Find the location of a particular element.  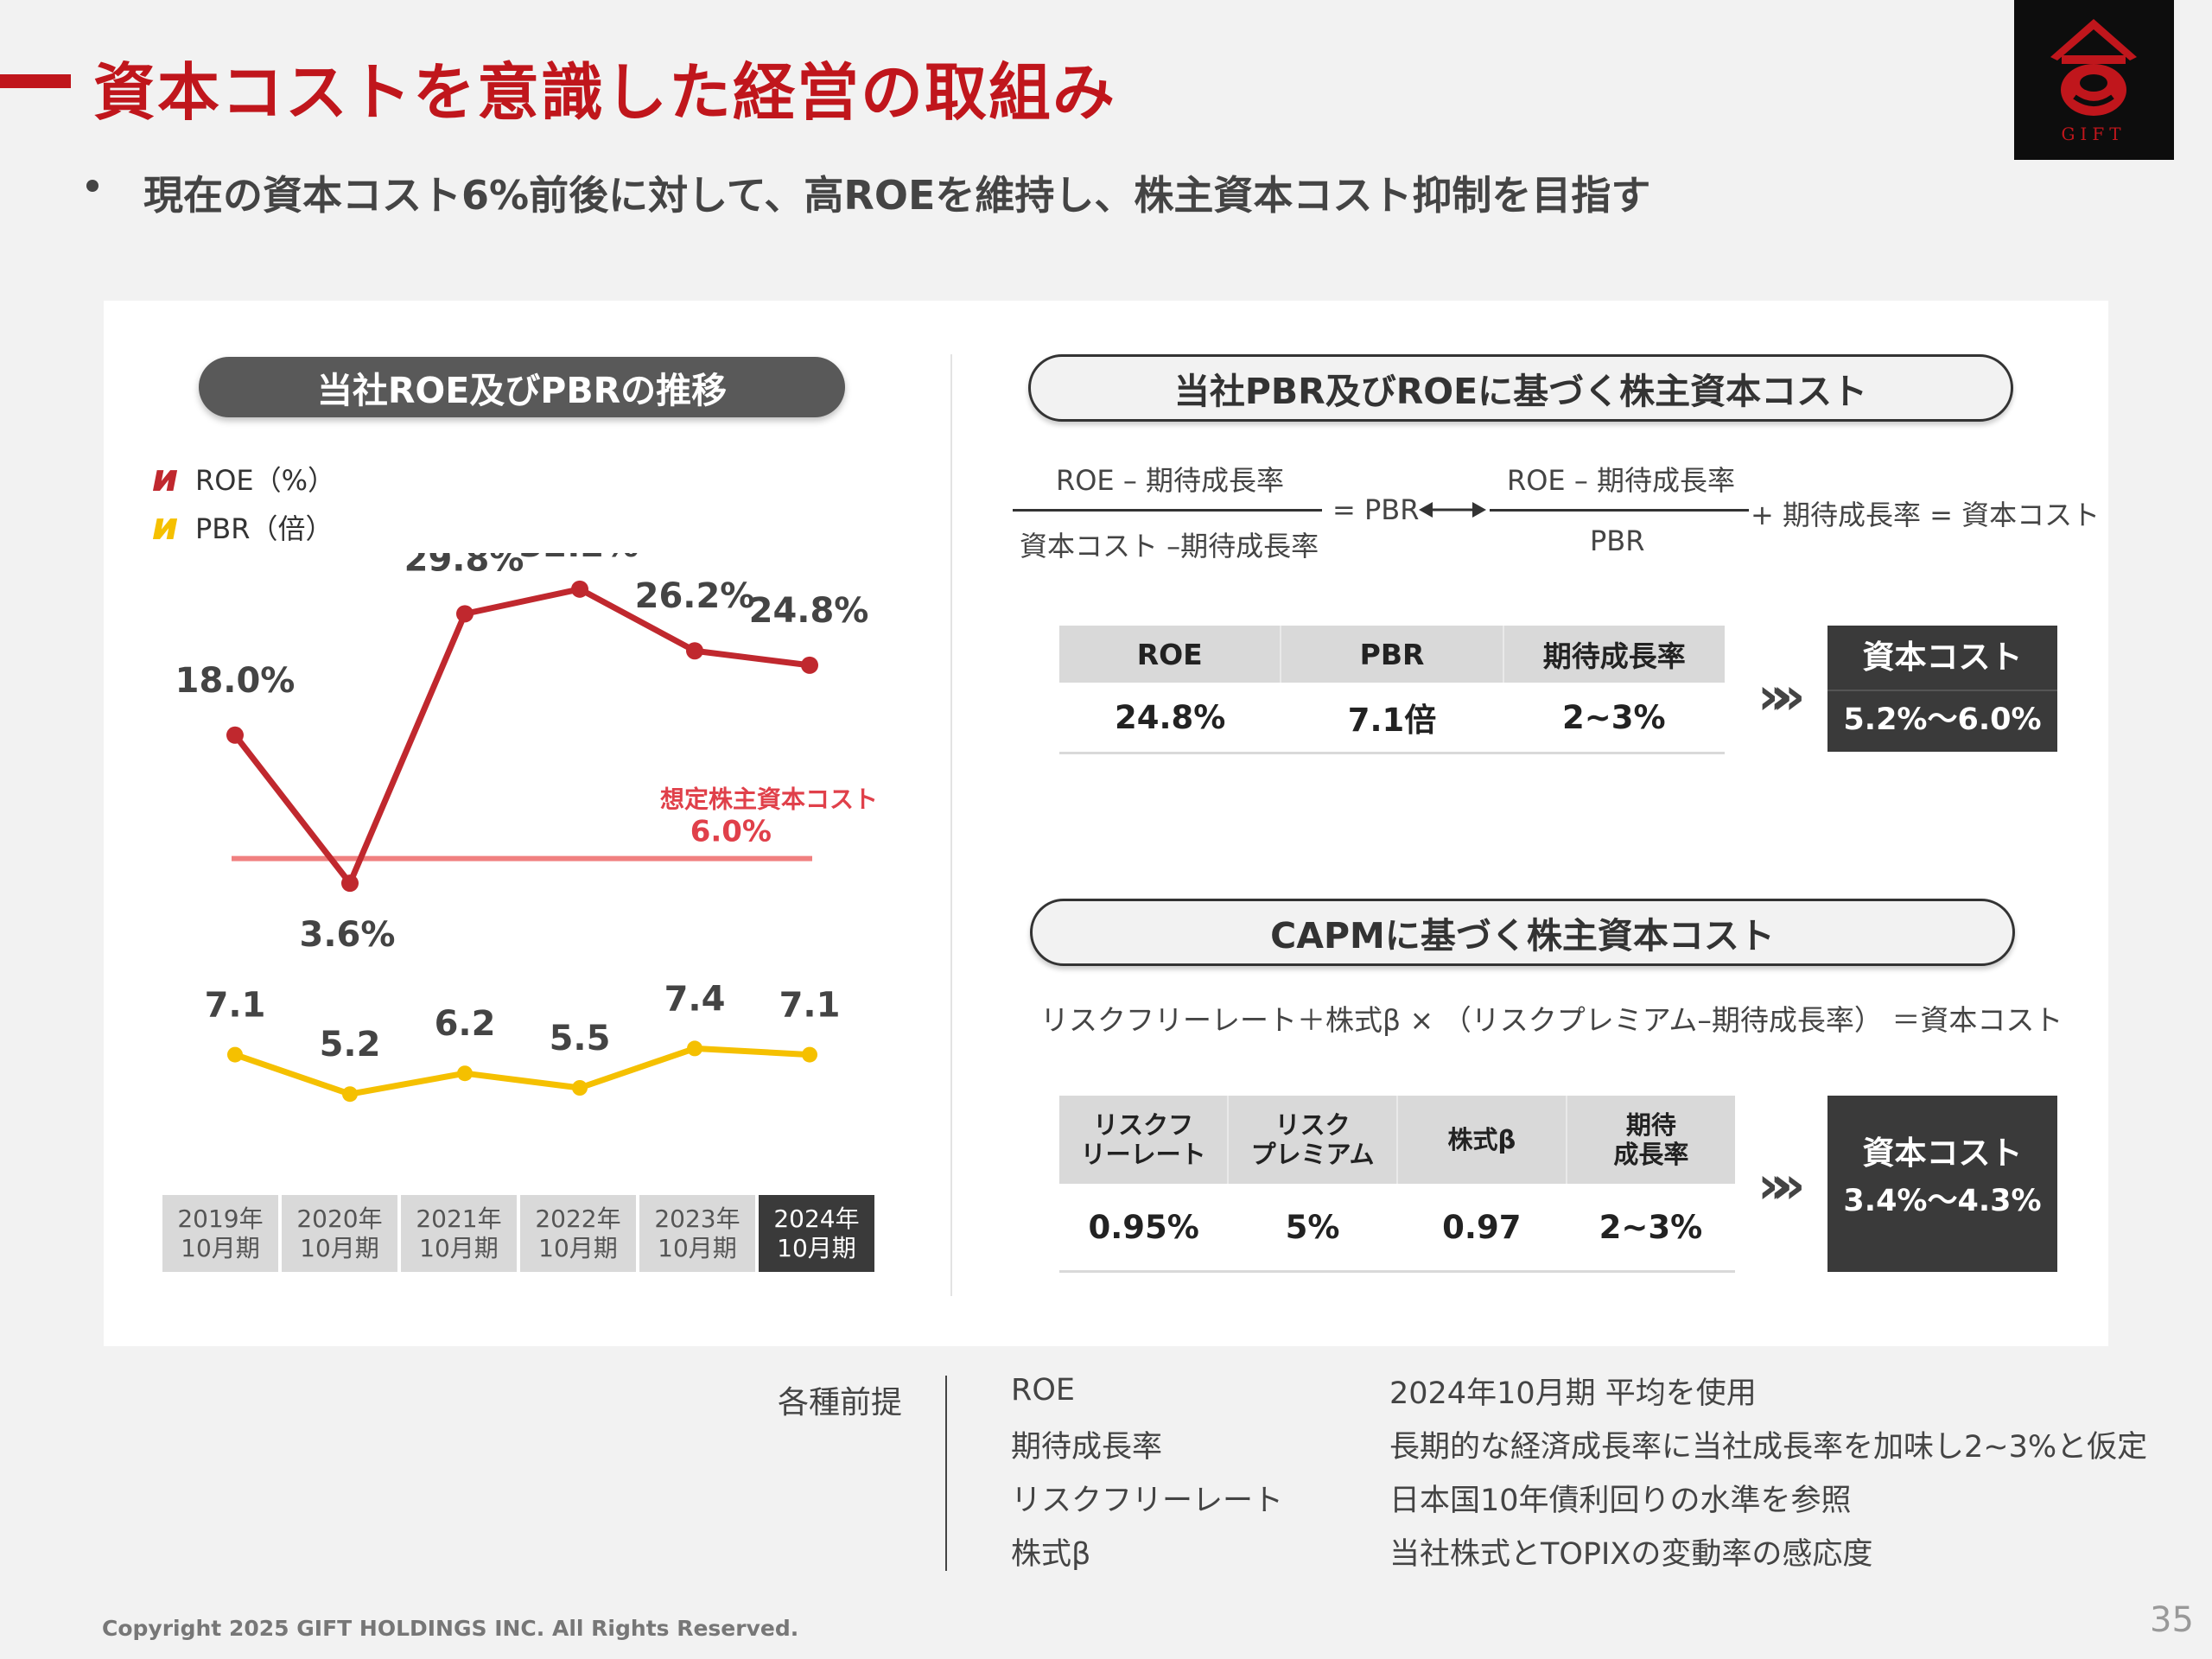

result-value: 5.2%～6.0% is located at coordinates (1943, 719).